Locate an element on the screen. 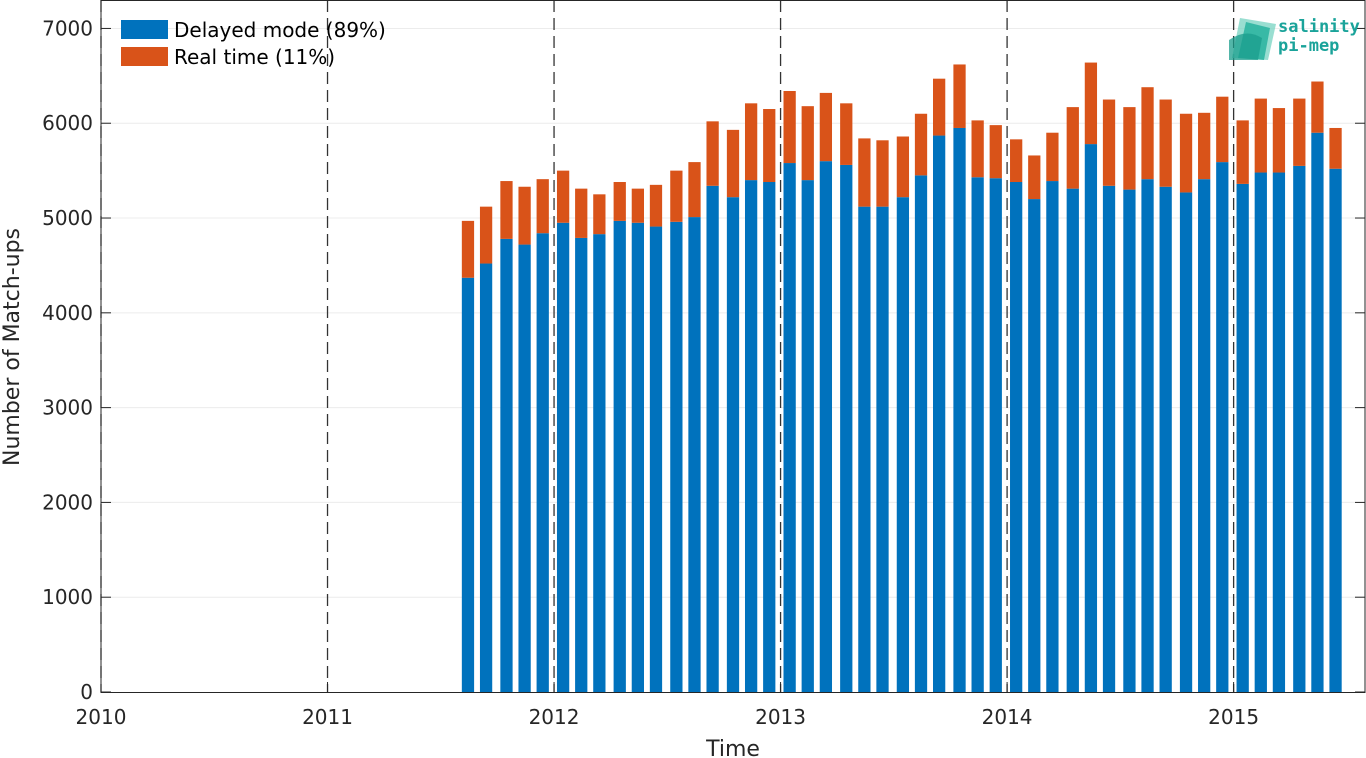 The height and width of the screenshot is (758, 1366). legend: Delayed mode (89%) Real time (11%) is located at coordinates (253, 43).